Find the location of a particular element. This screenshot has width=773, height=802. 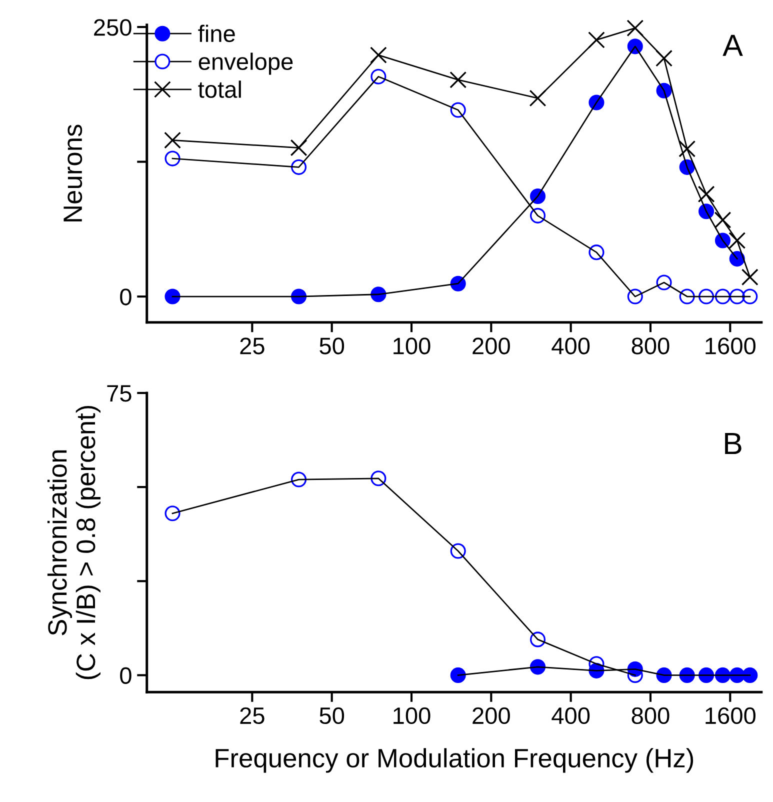

y-axis-title: Synchronization (C x I/B) > 0.8 (percent) is located at coordinates (73, 543).